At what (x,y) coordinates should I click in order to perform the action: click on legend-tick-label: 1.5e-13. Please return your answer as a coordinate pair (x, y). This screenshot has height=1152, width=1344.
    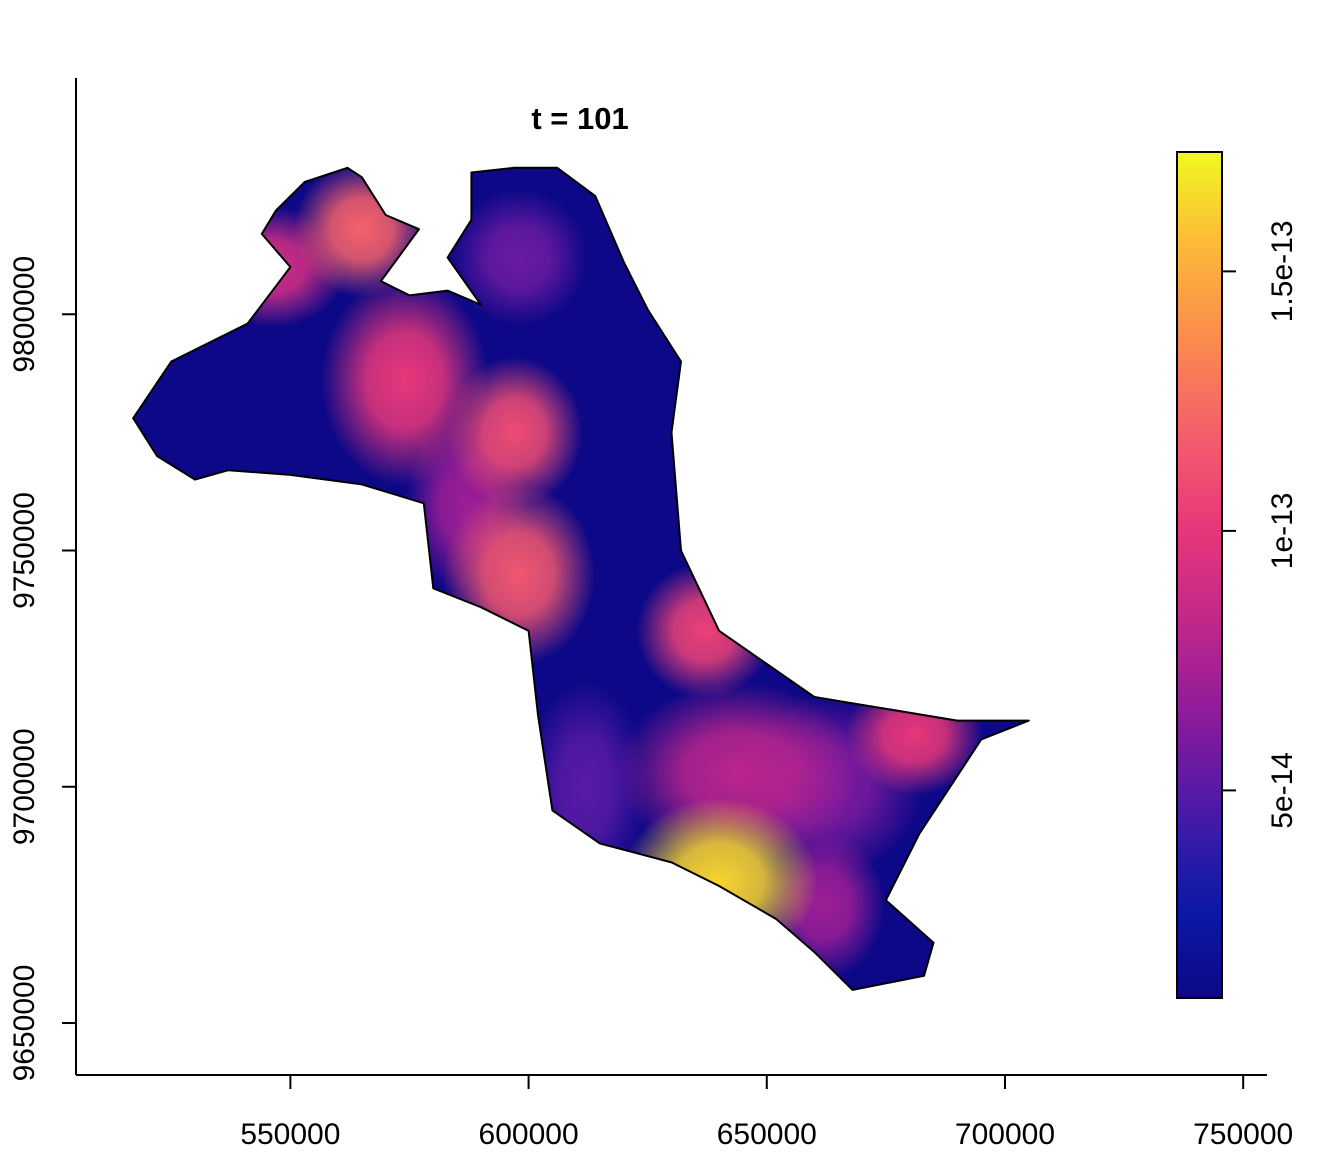
    Looking at the image, I should click on (1282, 271).